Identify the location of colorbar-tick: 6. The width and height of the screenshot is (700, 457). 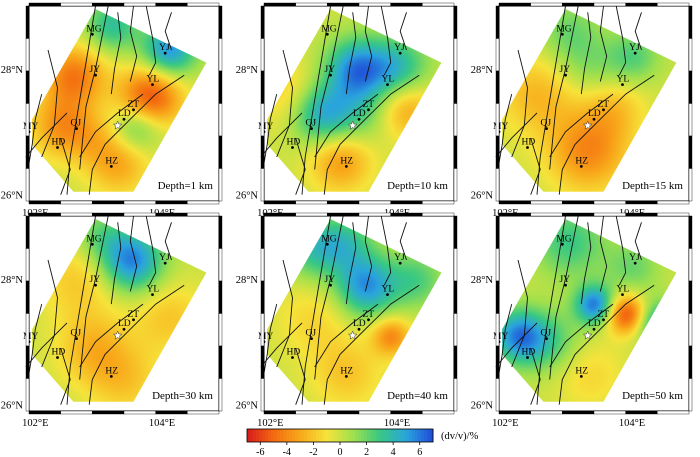
(419, 452).